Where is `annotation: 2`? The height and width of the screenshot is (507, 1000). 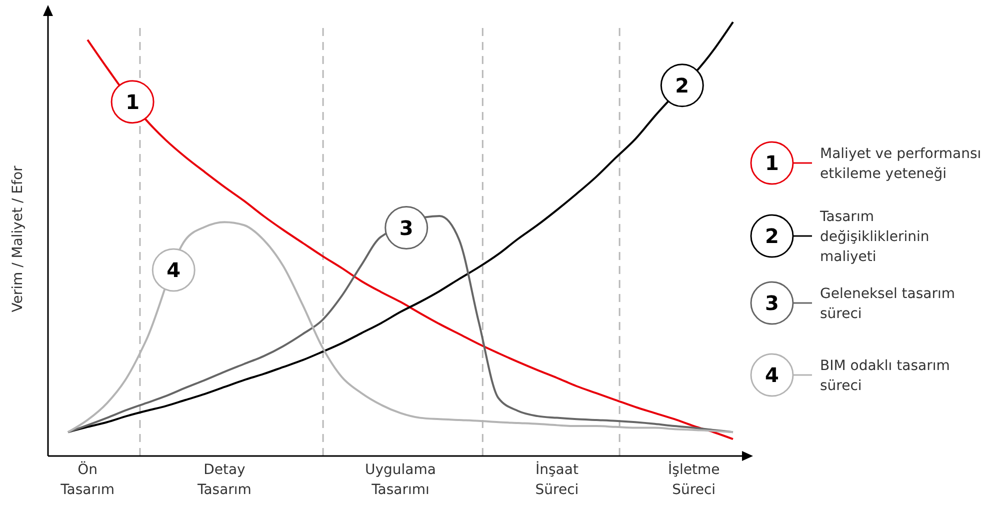 annotation: 2 is located at coordinates (682, 85).